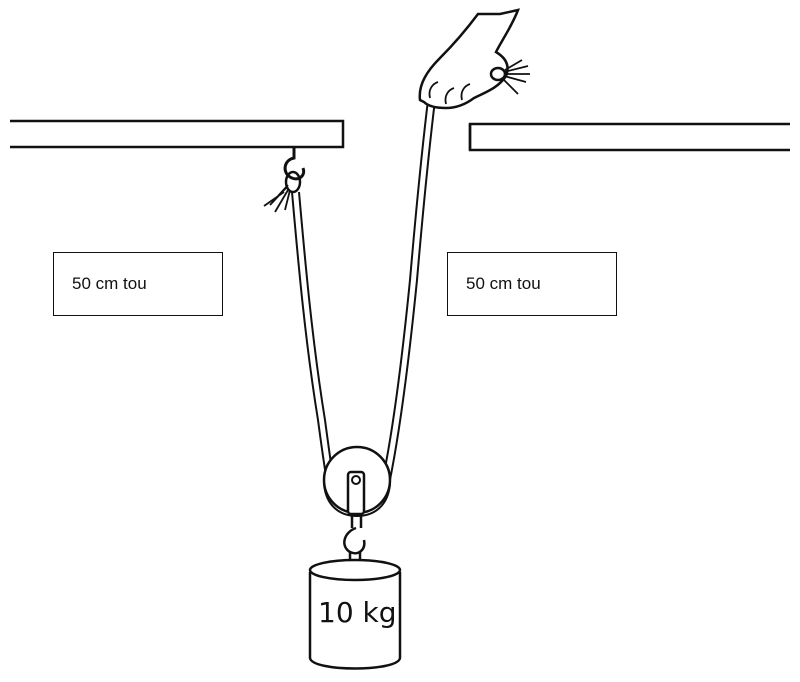  I want to click on rope-left, so click(314, 345).